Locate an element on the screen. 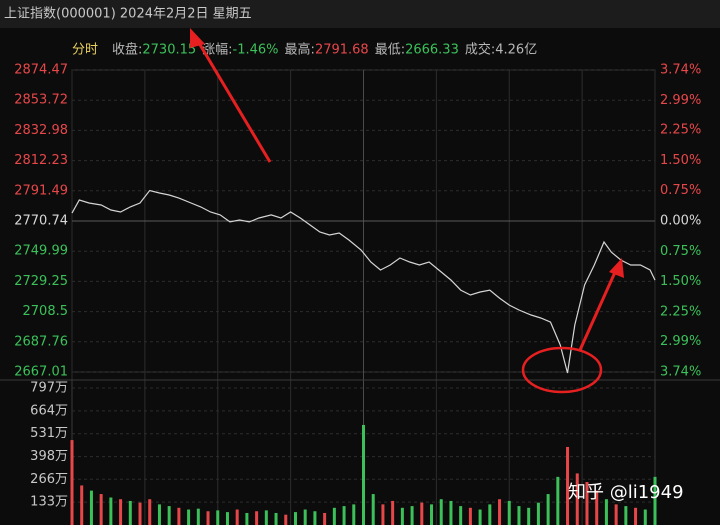  y-tick-label: 664万 is located at coordinates (49, 410).